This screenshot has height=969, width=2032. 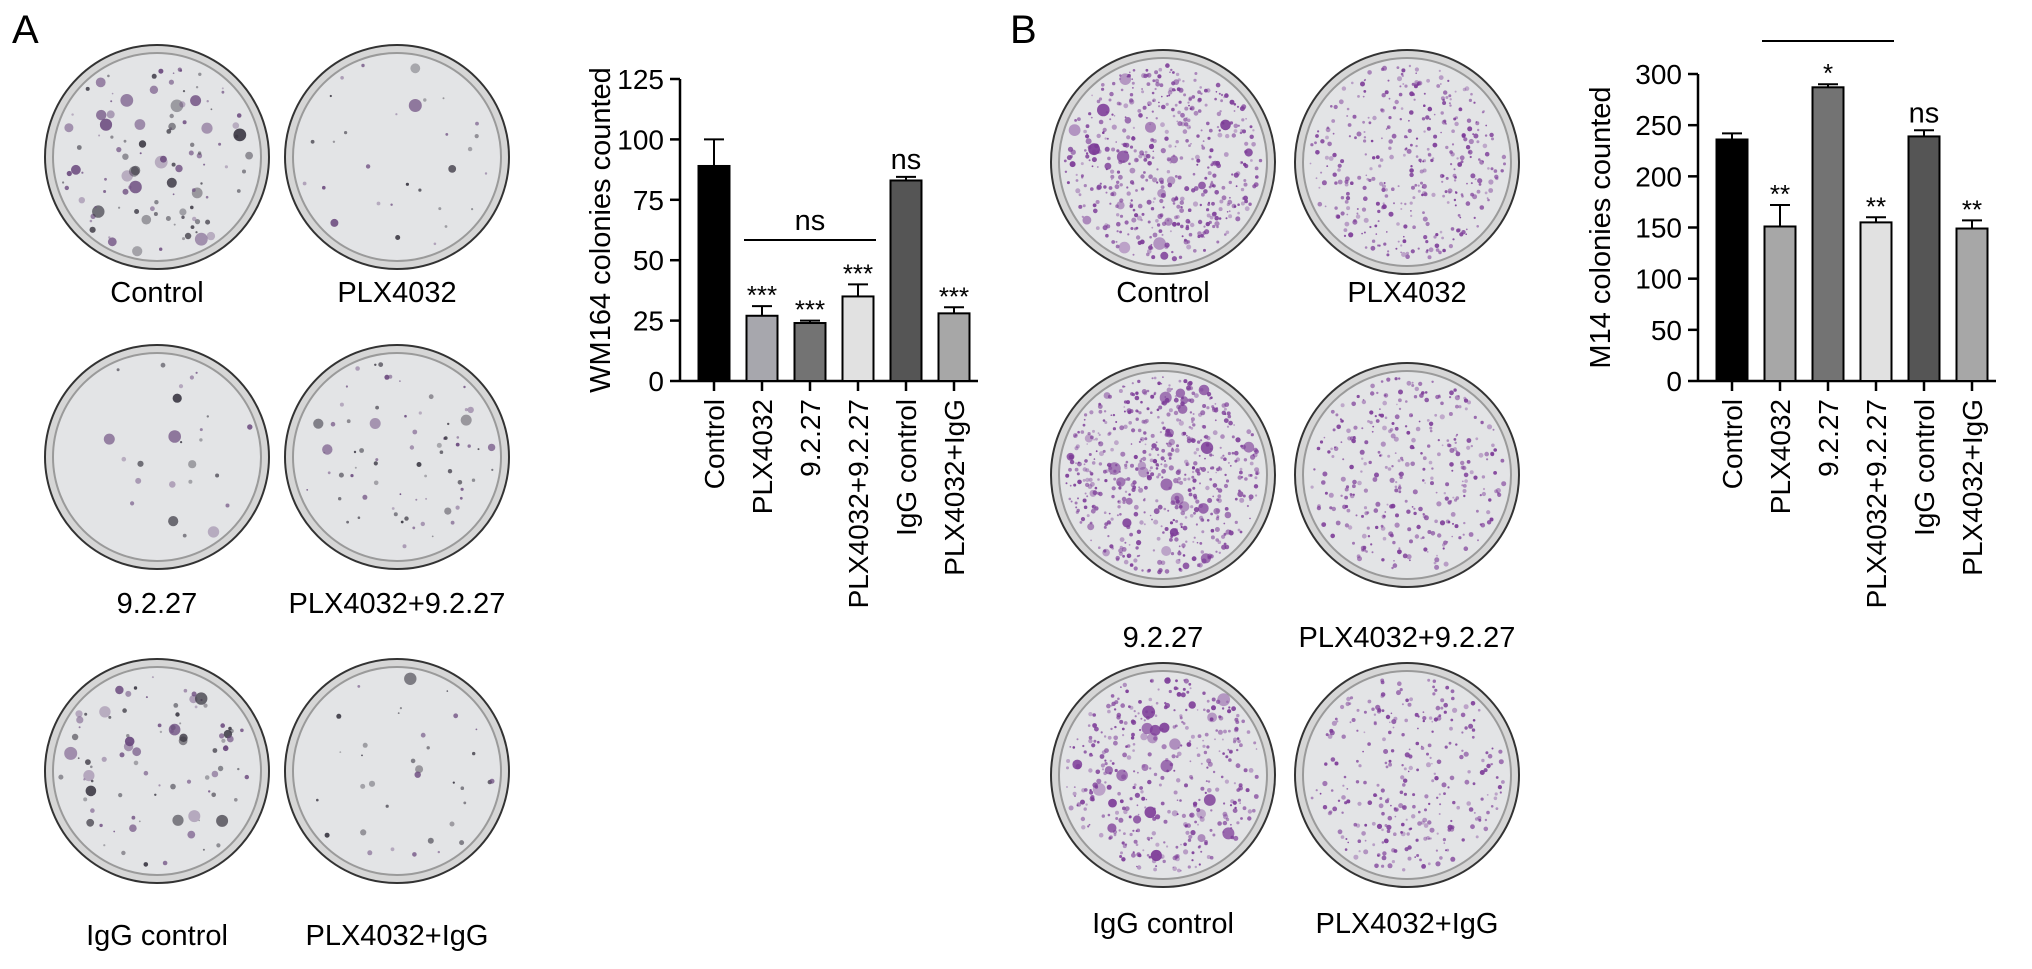 I want to click on dish-well, so click(x=1407, y=775).